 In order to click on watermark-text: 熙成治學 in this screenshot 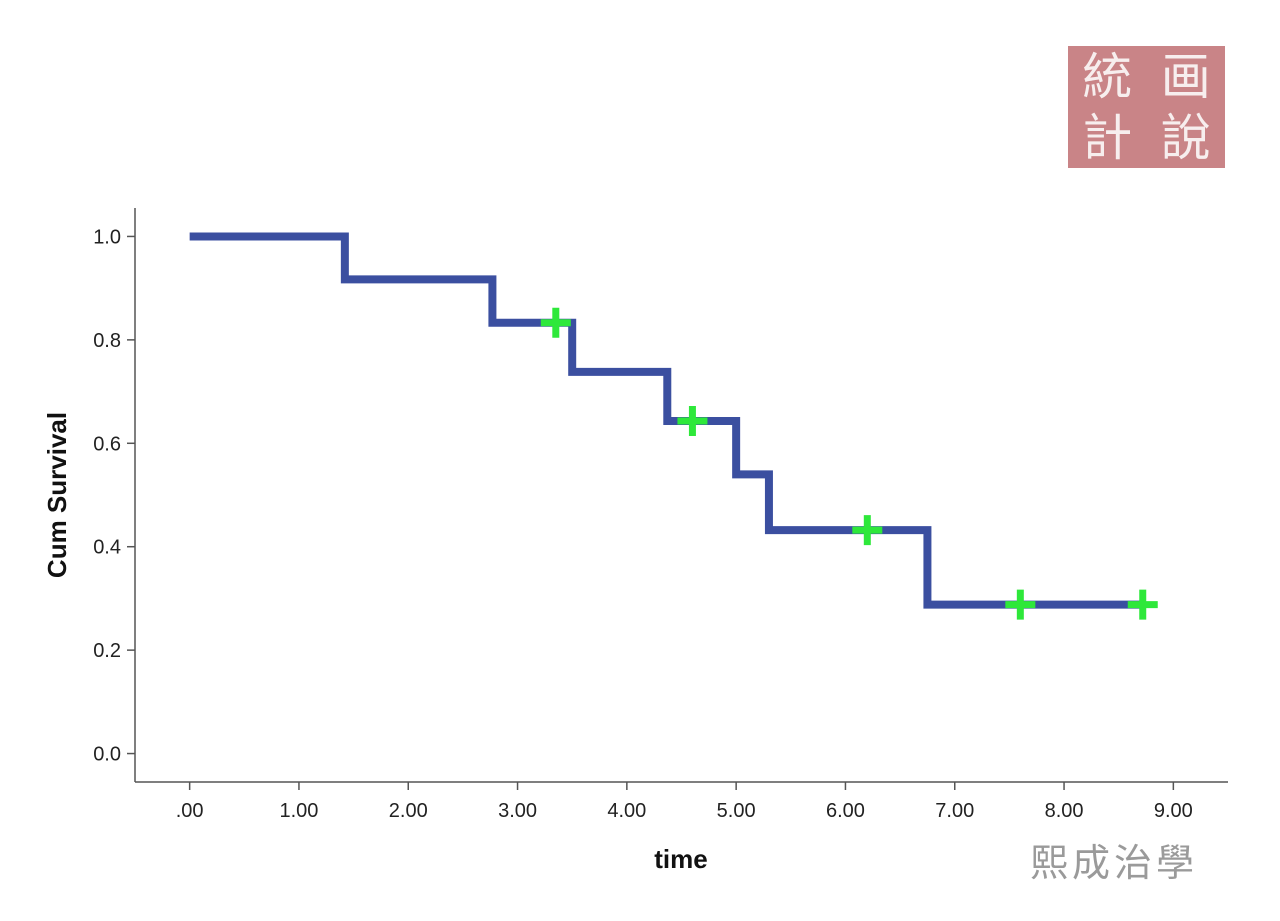, I will do `click(1114, 863)`.